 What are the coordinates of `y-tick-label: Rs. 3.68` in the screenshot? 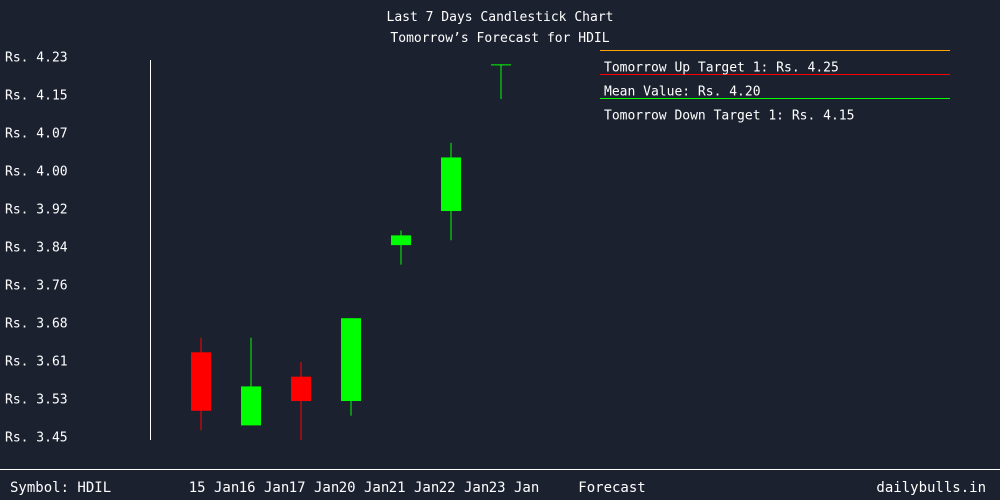 It's located at (36, 324).